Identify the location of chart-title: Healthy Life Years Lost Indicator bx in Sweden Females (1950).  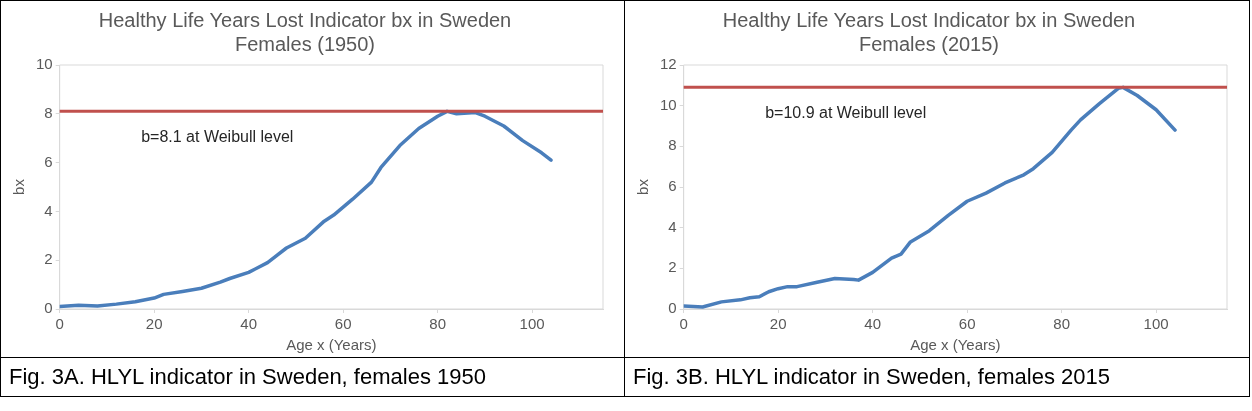
(305, 31).